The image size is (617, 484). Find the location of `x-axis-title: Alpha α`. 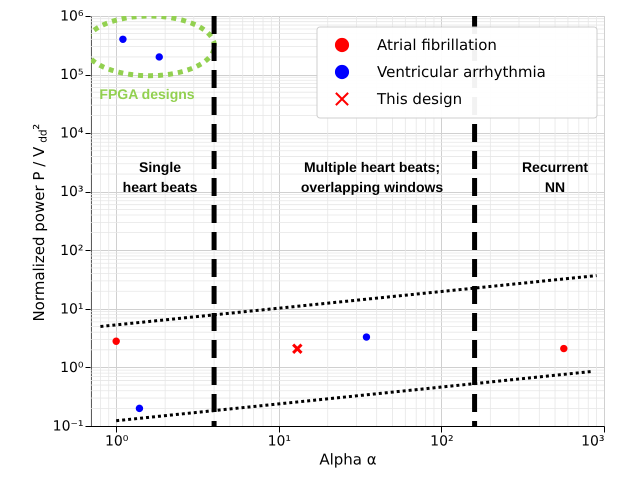

x-axis-title: Alpha α is located at coordinates (348, 459).